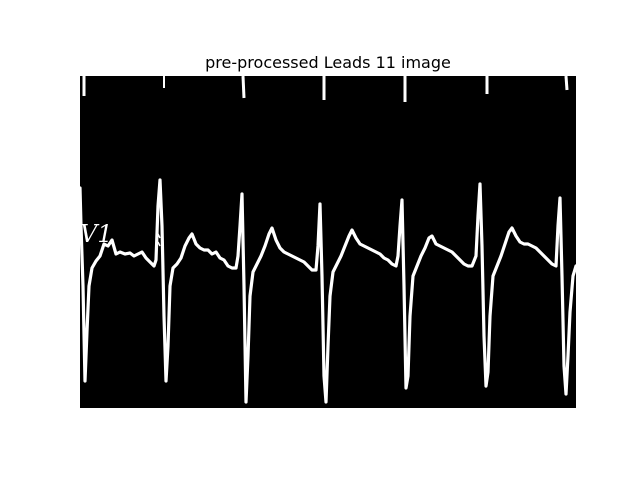  Describe the element at coordinates (159, 240) in the screenshot. I see `trace-artifact` at that location.